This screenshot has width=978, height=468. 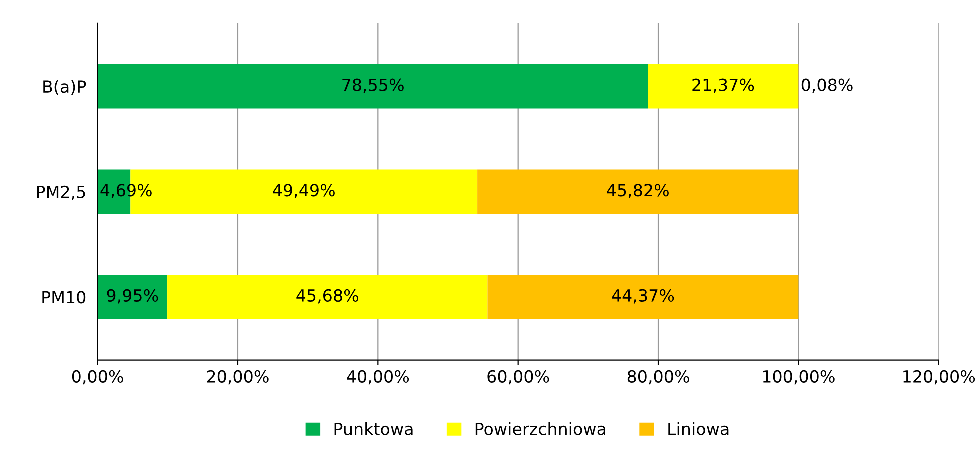 What do you see at coordinates (61, 193) in the screenshot?
I see `y-tick-label: PM2,5` at bounding box center [61, 193].